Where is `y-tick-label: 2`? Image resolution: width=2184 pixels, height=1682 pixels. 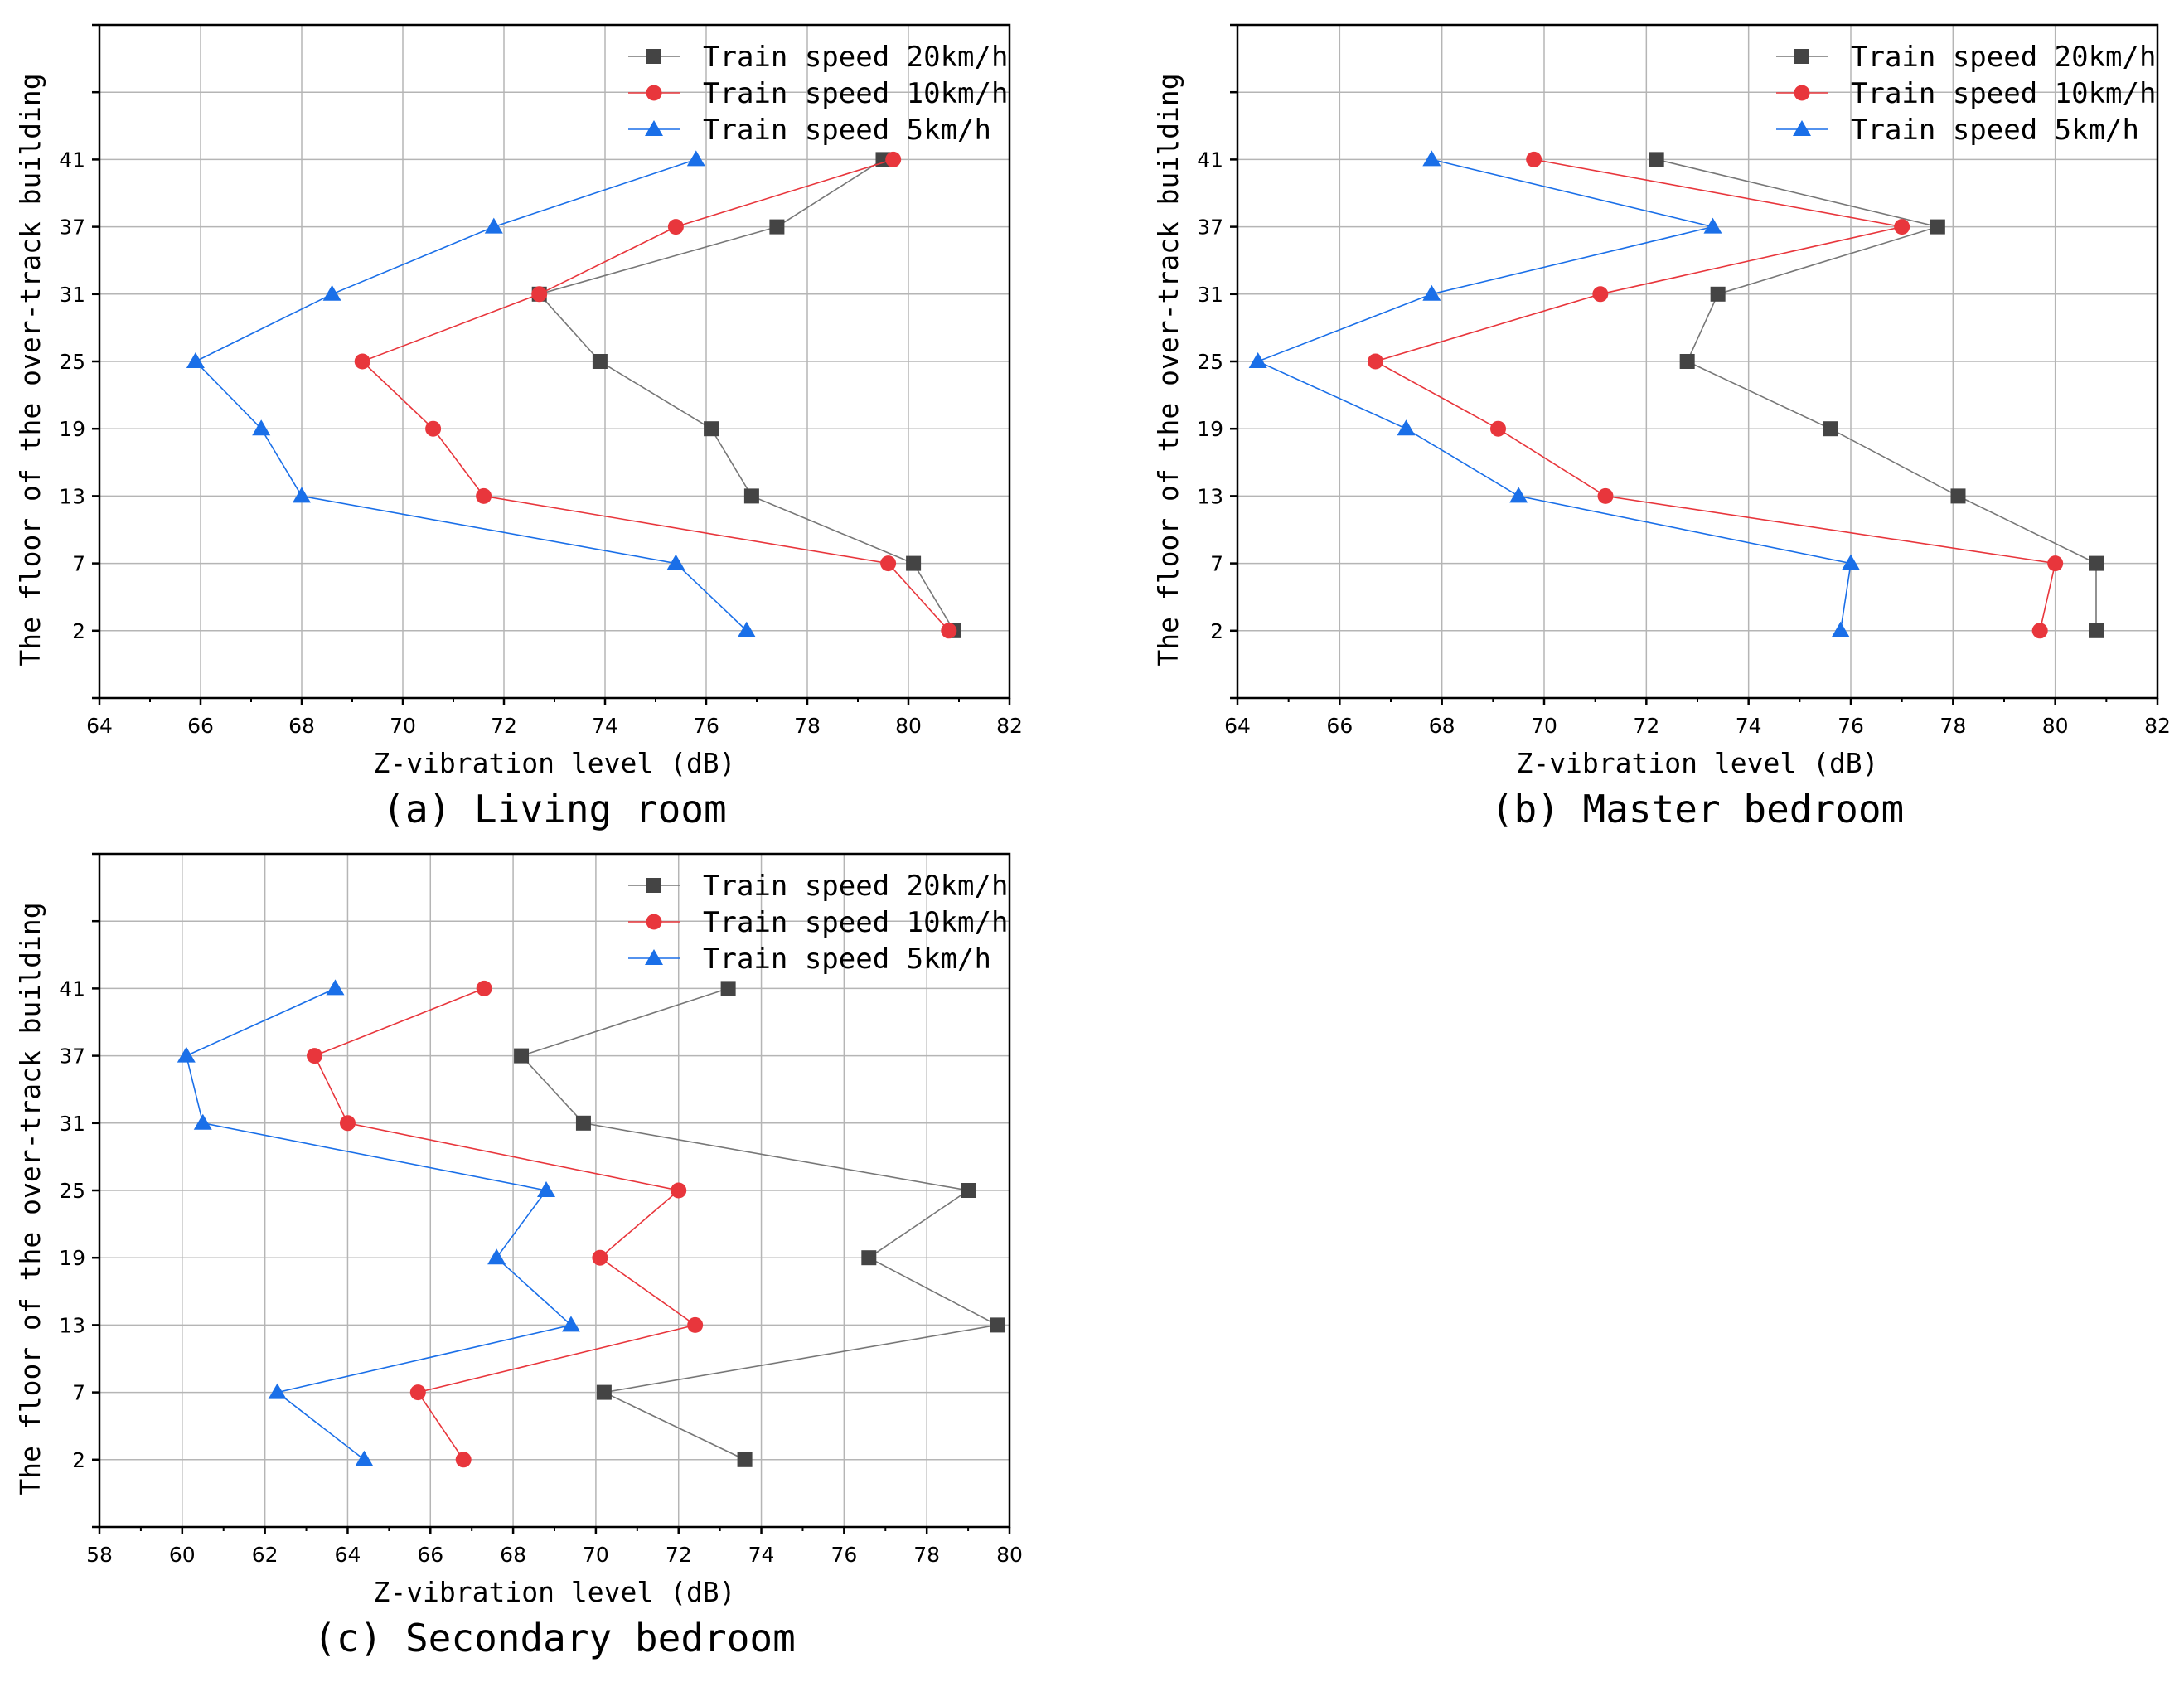
y-tick-label: 2 is located at coordinates (78, 631).